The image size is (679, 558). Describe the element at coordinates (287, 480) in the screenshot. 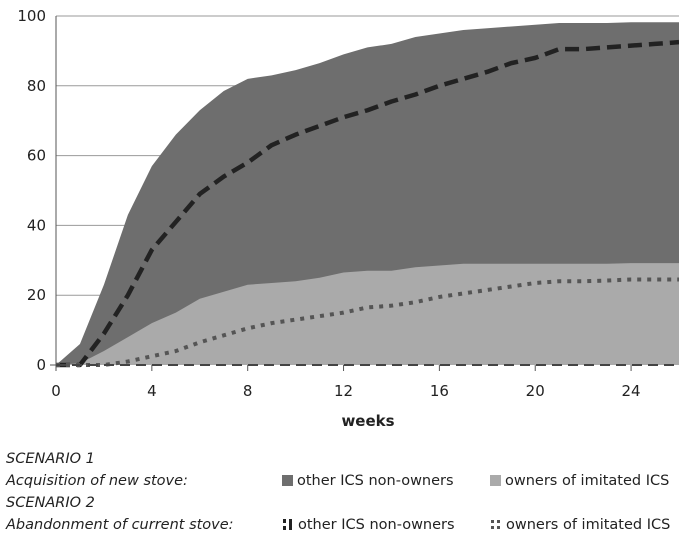

I see `dark-gray-swatch-icon` at that location.